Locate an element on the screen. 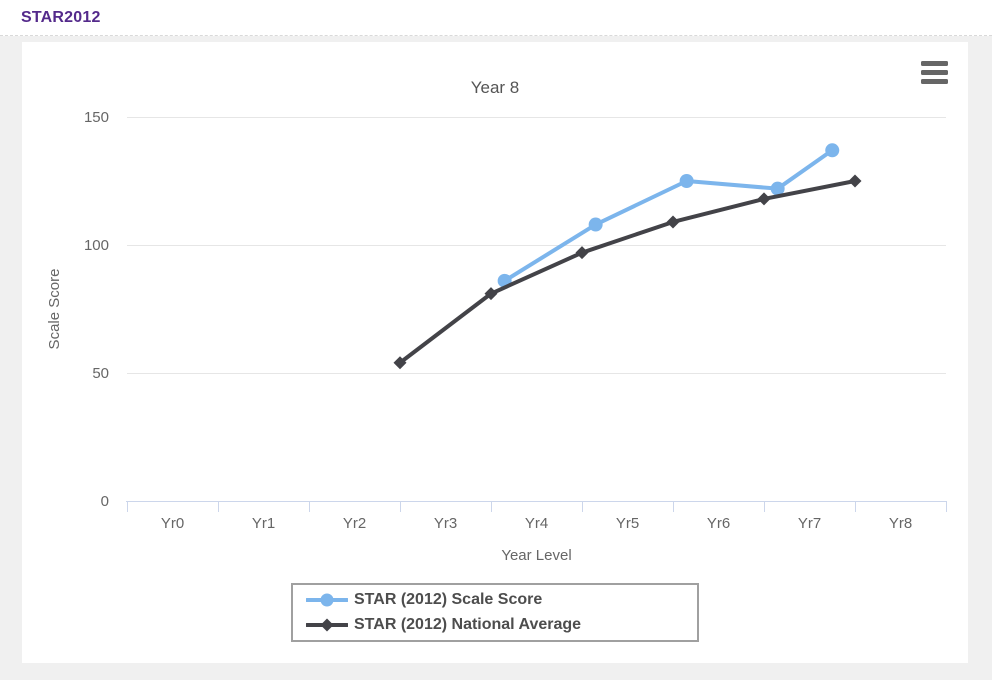 The image size is (992, 680). legend-label: STAR (2012) Scale Score is located at coordinates (448, 599).